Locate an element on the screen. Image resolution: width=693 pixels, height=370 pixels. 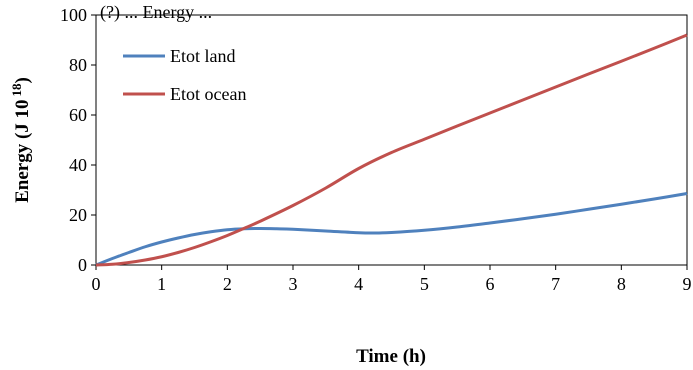
y-axis-title-close: ) is located at coordinates (22, 80).